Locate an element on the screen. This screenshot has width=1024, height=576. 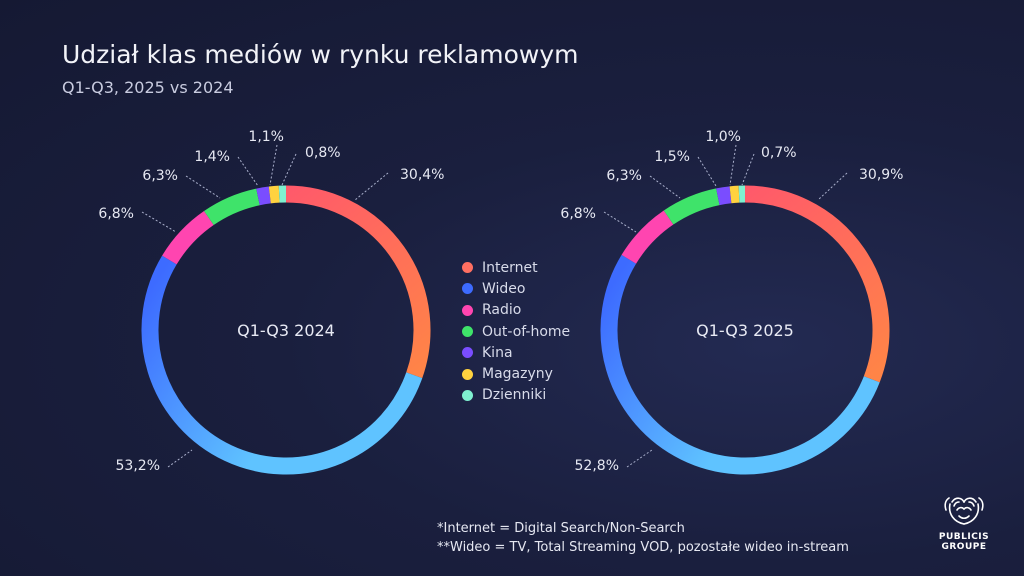
donut-center-label: Q1-Q3 2025 is located at coordinates (745, 330).